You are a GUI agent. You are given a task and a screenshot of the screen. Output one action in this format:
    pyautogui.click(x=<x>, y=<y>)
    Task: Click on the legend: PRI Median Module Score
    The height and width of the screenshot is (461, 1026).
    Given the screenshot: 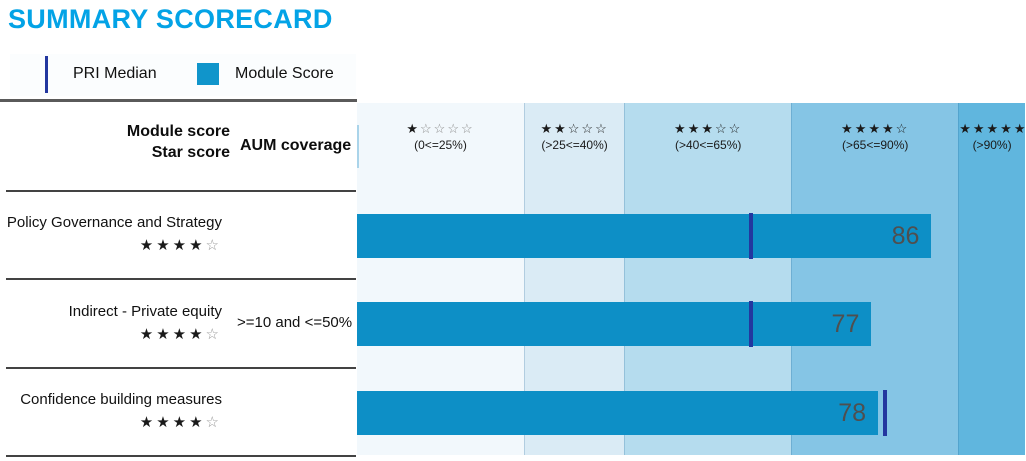 What is the action you would take?
    pyautogui.click(x=183, y=75)
    